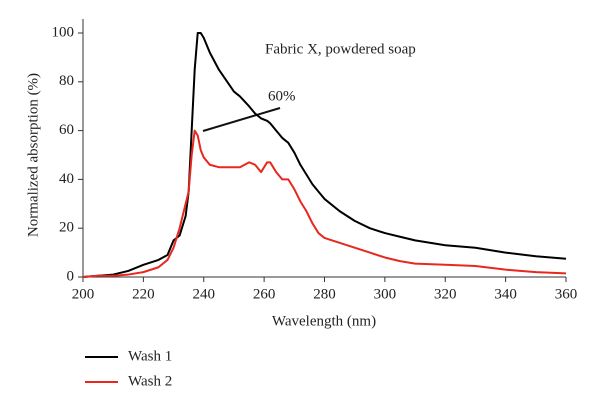 This screenshot has height=409, width=600. I want to click on x-tick-label: 340, so click(505, 294).